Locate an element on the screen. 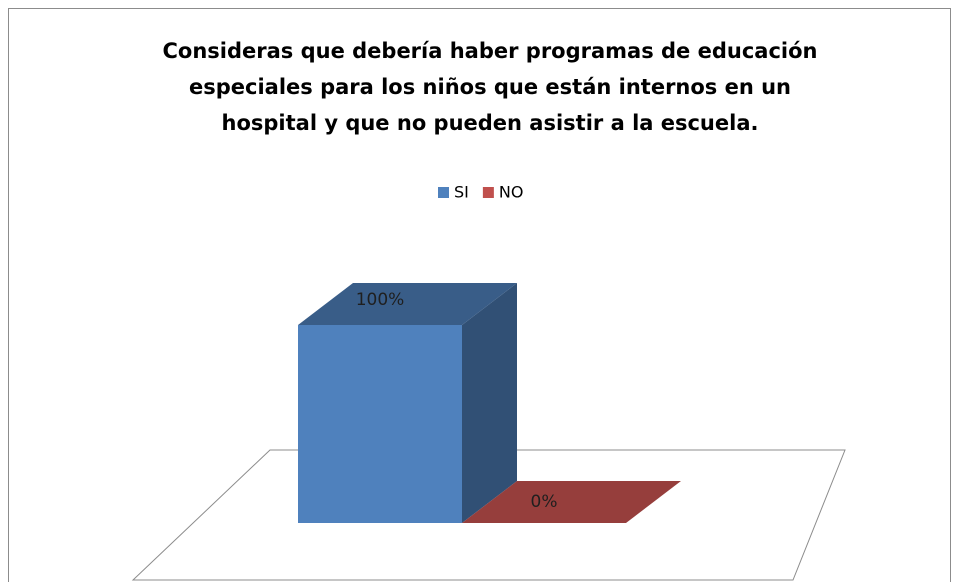 The height and width of the screenshot is (586, 959). data-label: 100% is located at coordinates (380, 300).